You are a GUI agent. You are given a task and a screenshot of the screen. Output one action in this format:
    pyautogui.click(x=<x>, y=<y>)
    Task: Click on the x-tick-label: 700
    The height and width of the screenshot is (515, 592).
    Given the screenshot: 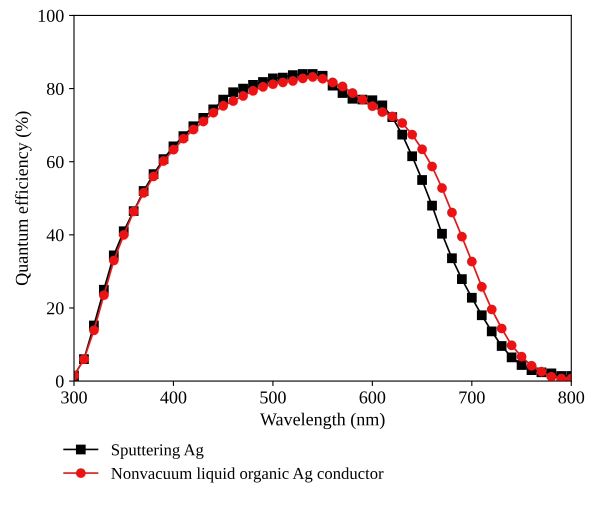 What is the action you would take?
    pyautogui.click(x=472, y=397)
    